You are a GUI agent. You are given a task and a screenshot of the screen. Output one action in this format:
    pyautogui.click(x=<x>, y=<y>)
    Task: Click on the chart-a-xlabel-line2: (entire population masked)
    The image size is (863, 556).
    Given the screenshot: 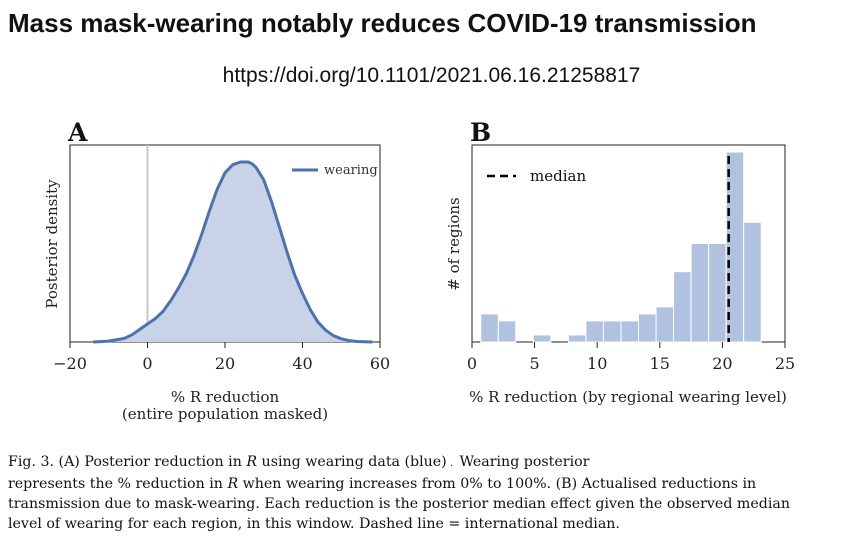 What is the action you would take?
    pyautogui.click(x=225, y=414)
    